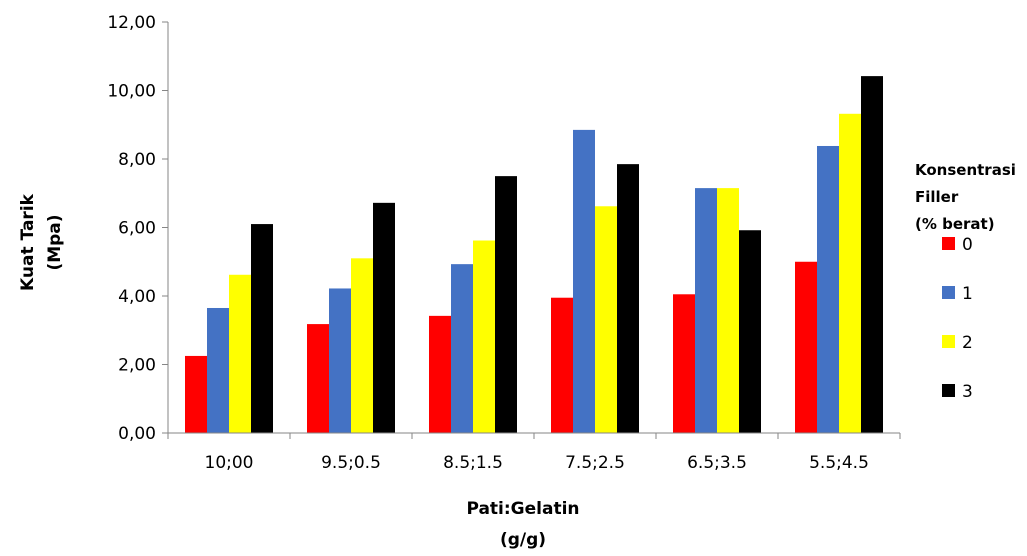  I want to click on x-tick-label: 7.5;2.5, so click(595, 463).